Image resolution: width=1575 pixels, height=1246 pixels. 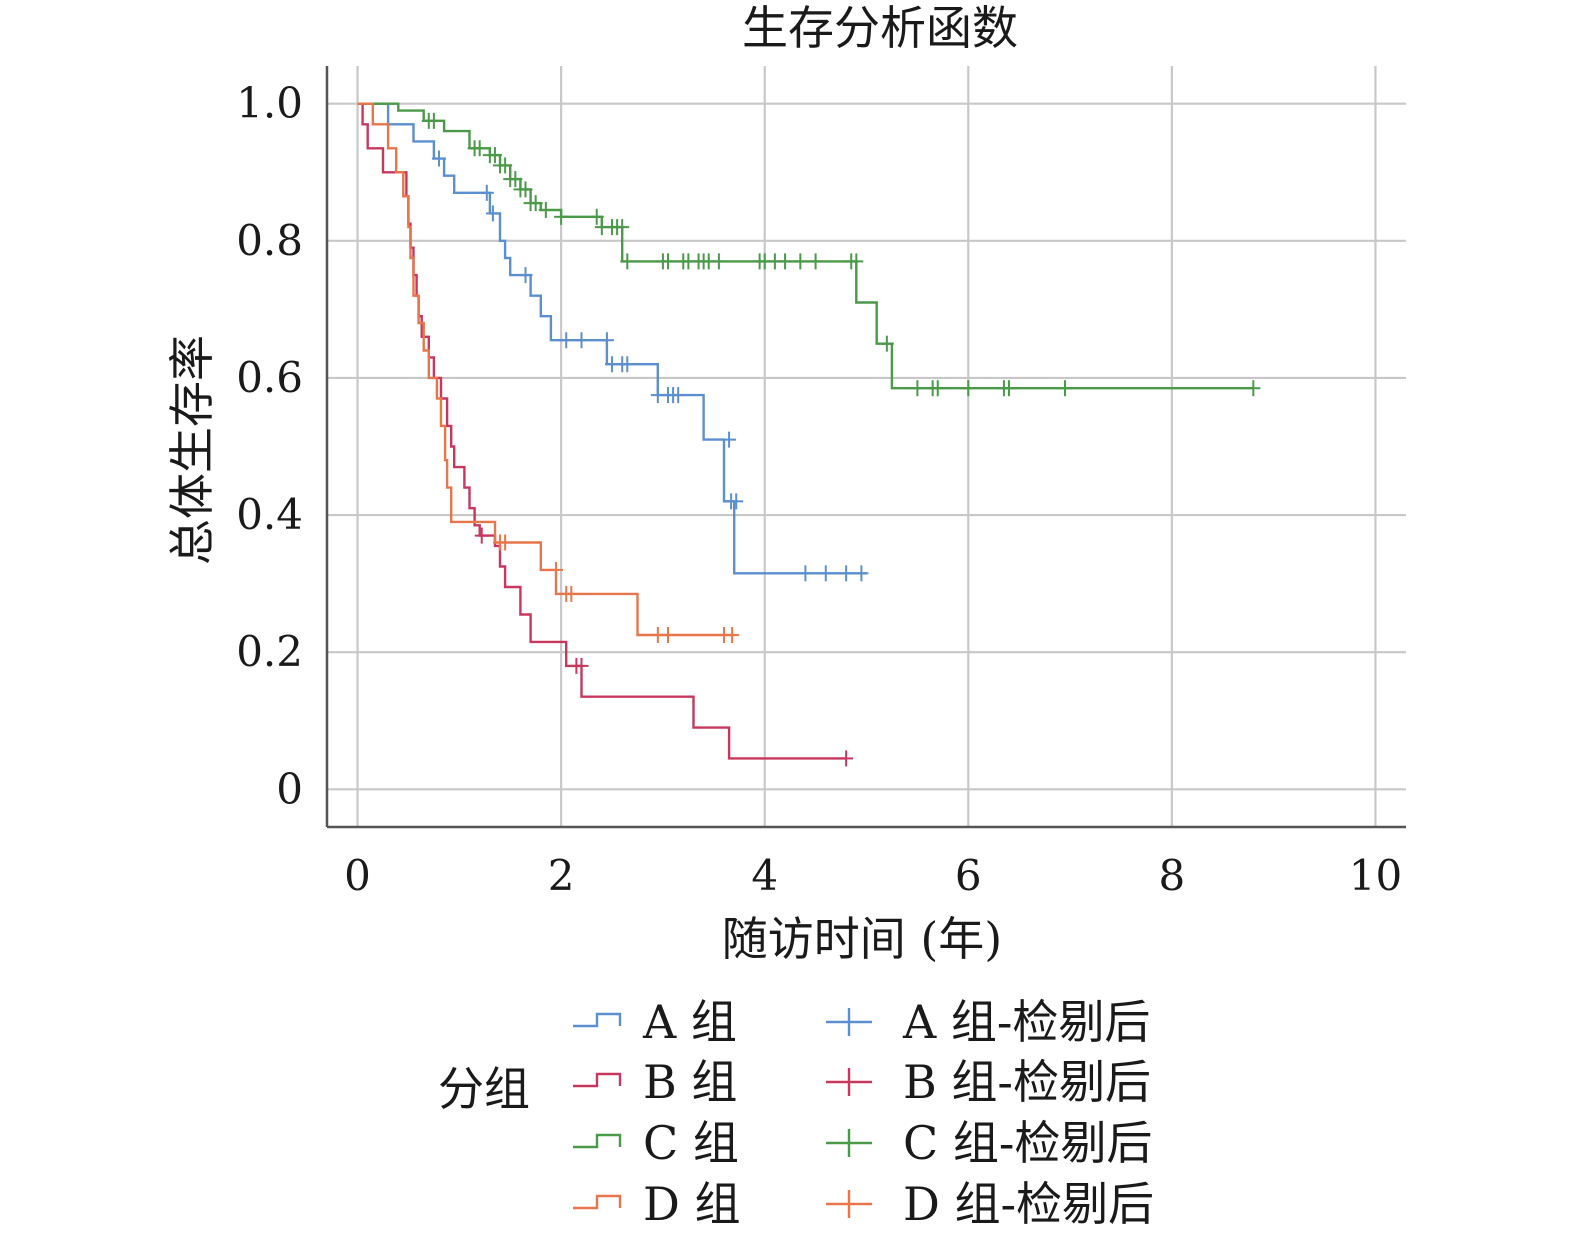 What do you see at coordinates (1028, 1204) in the screenshot?
I see `legend-censor-label: D 组-检剔后` at bounding box center [1028, 1204].